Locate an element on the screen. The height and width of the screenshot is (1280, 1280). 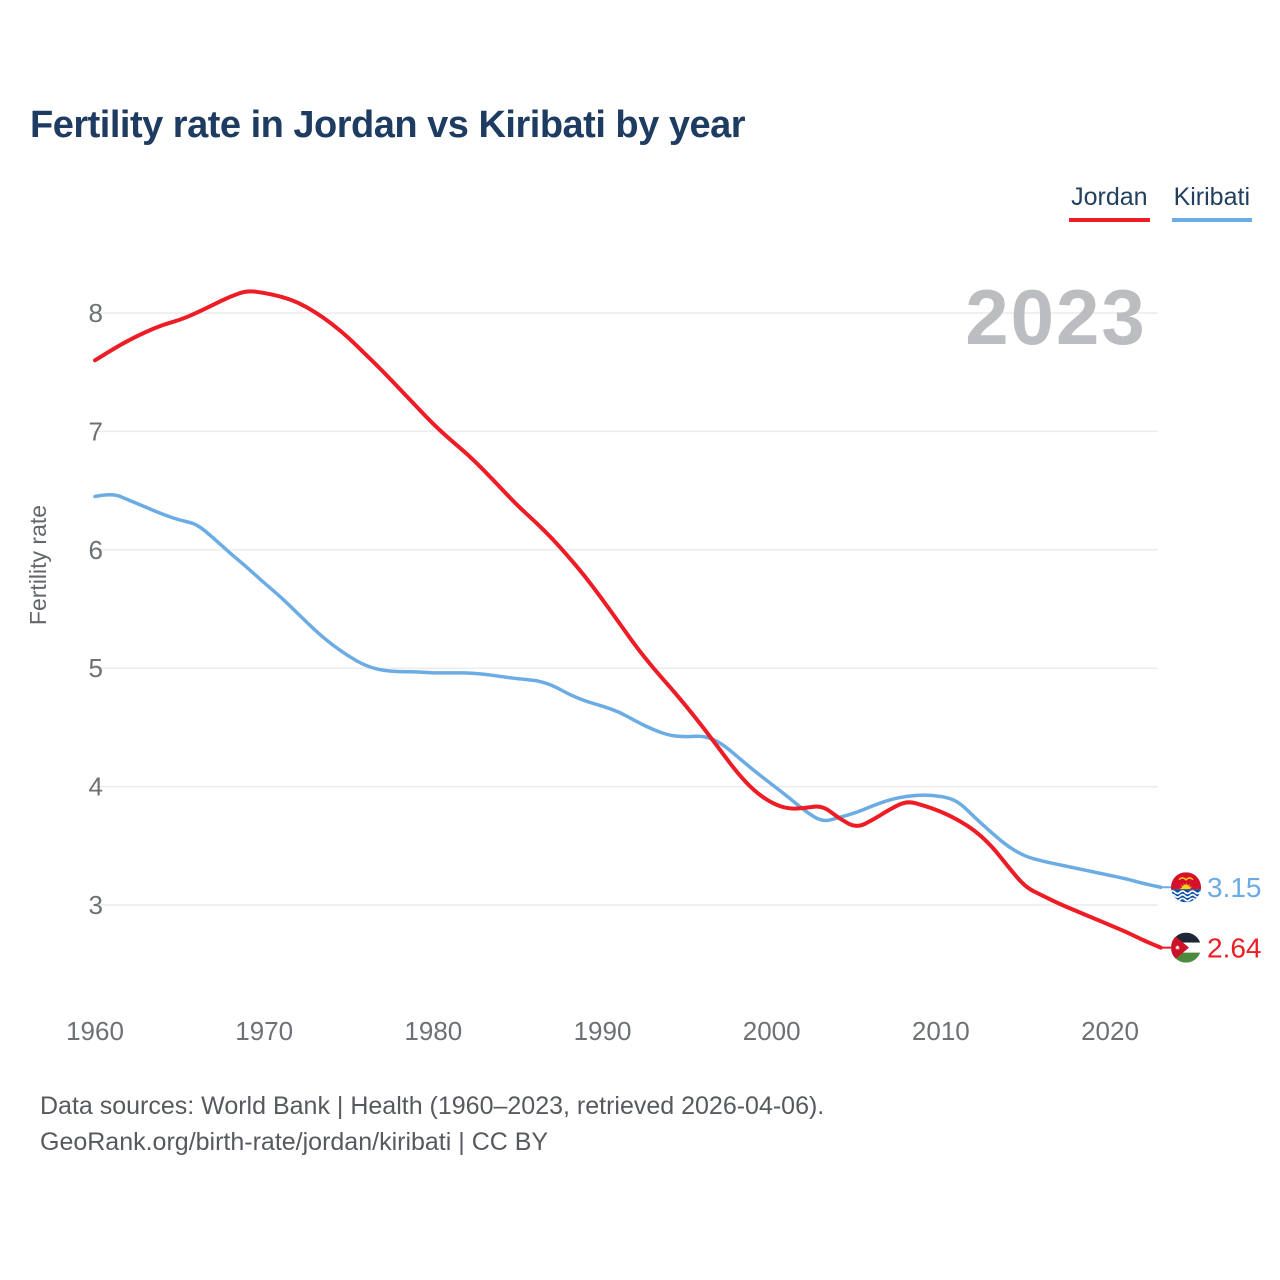
x-tick-label-1970: 1970 is located at coordinates (264, 1031).